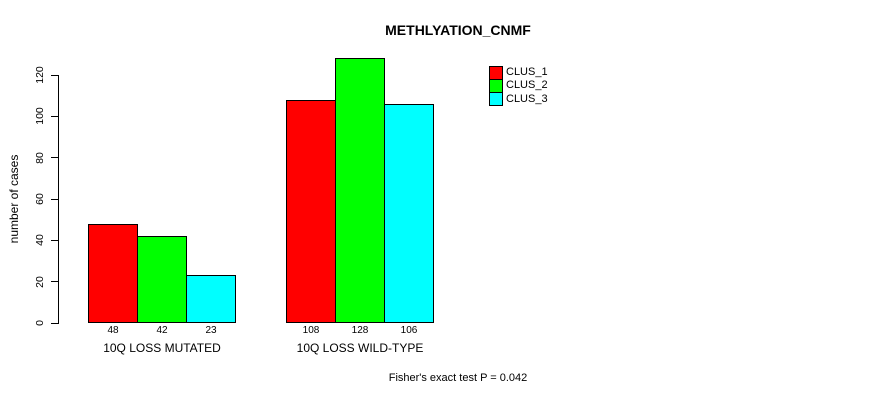 This screenshot has height=400, width=890. Describe the element at coordinates (40, 323) in the screenshot. I see `y-tick-label: 0` at that location.